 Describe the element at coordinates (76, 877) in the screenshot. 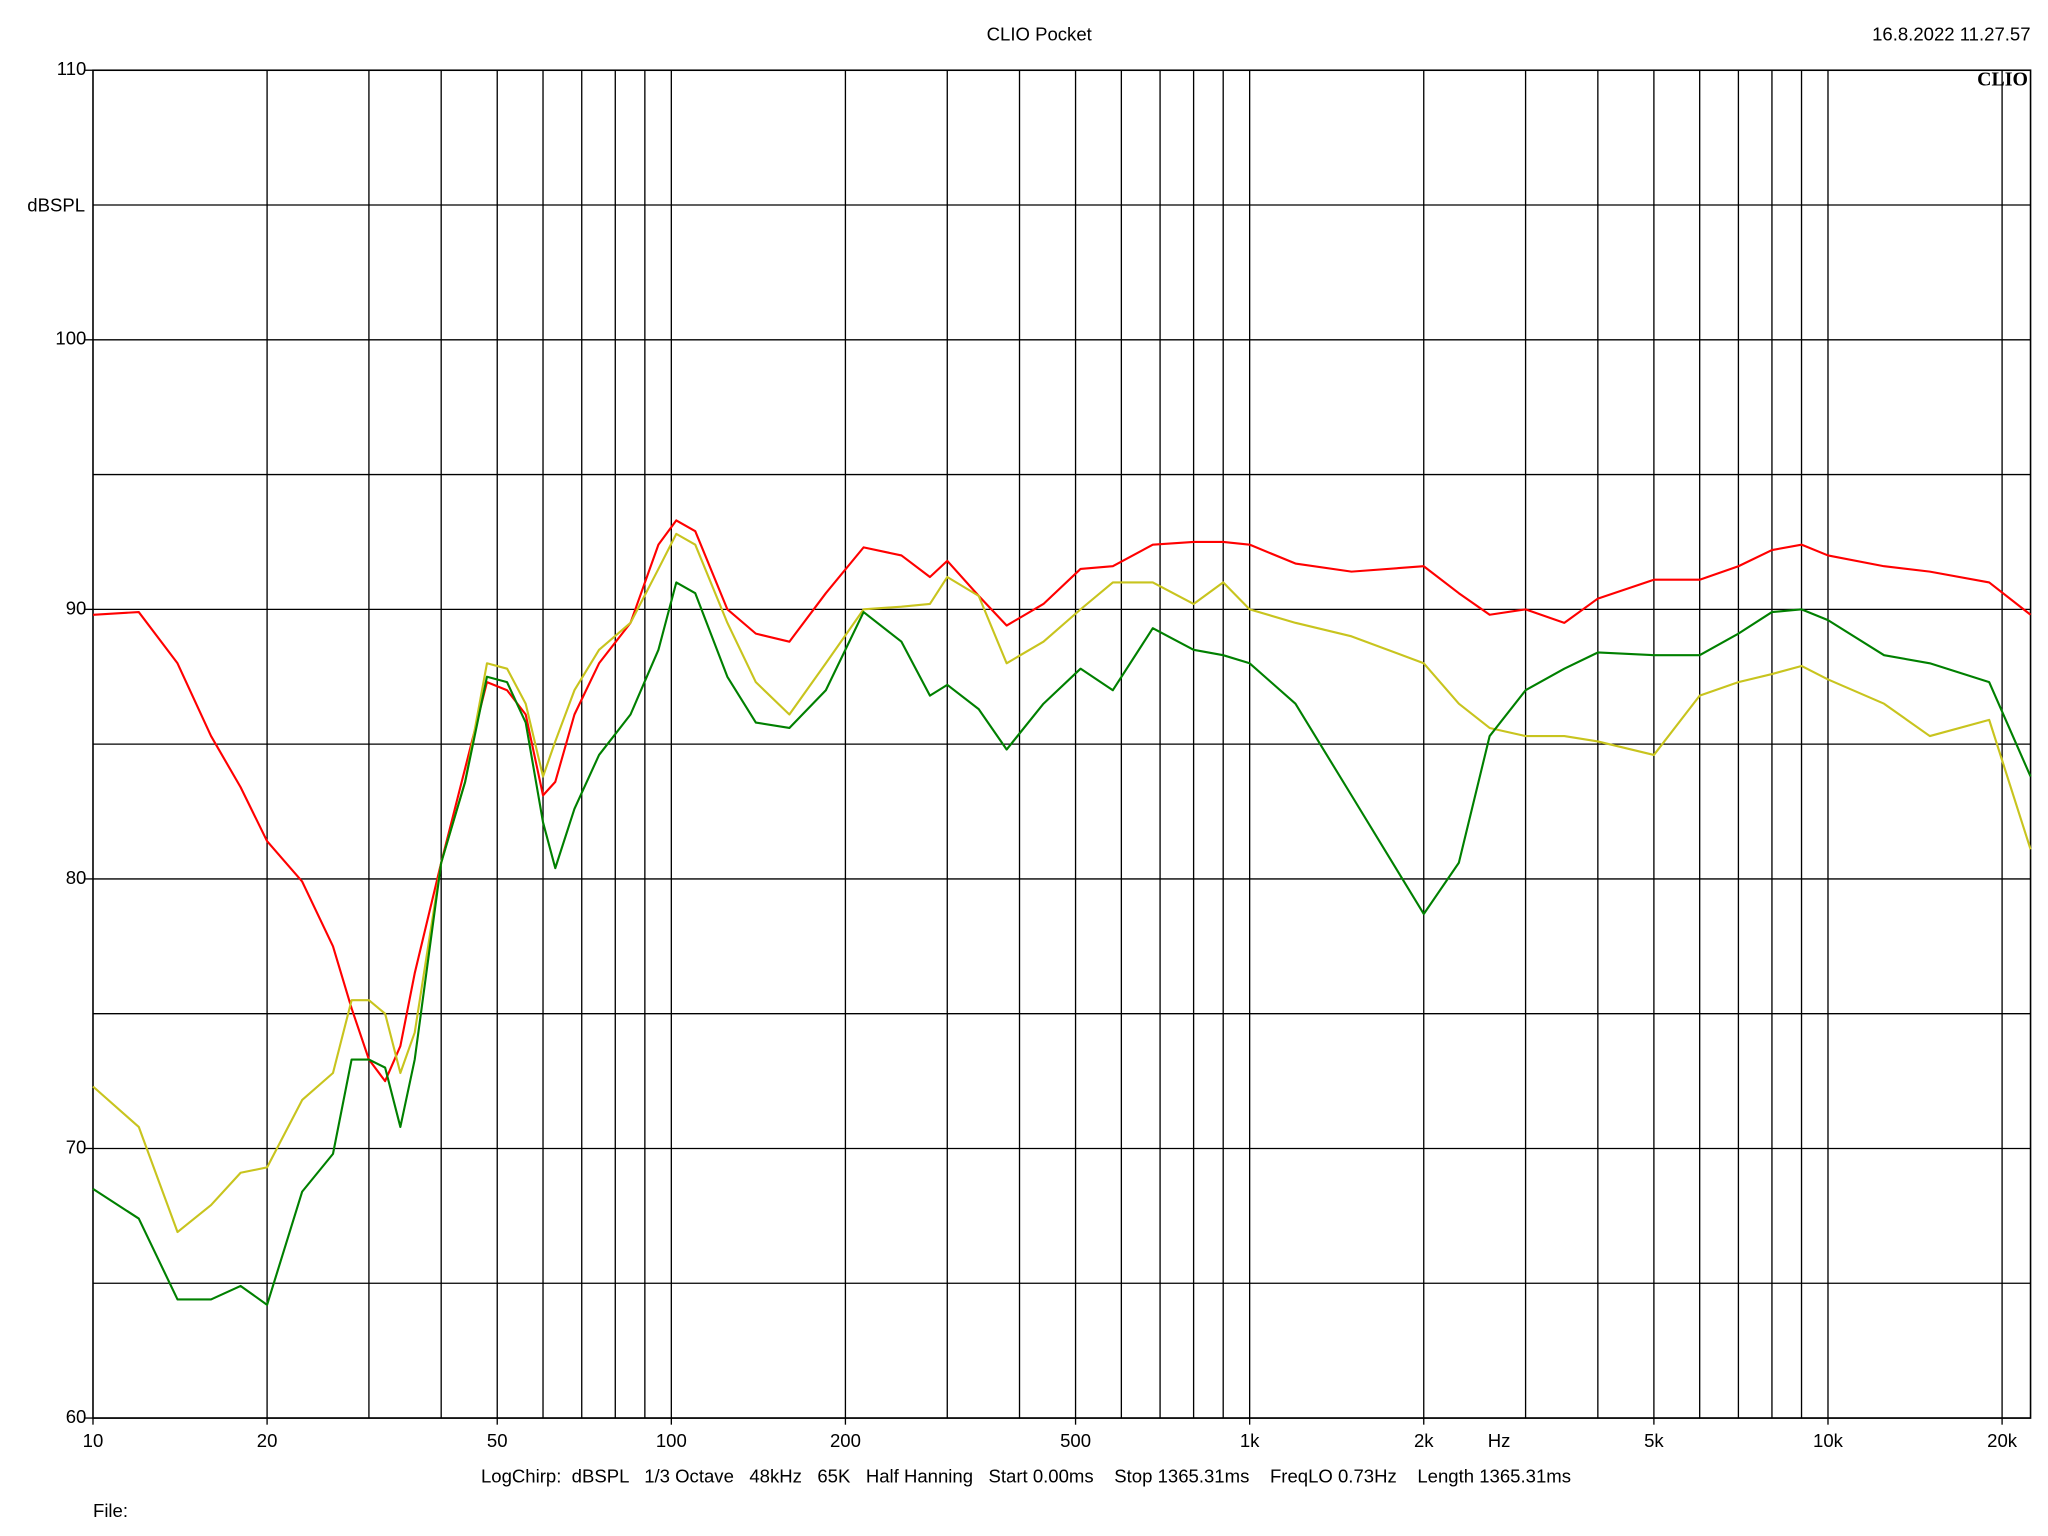

I see `y-tick-label: 80` at that location.